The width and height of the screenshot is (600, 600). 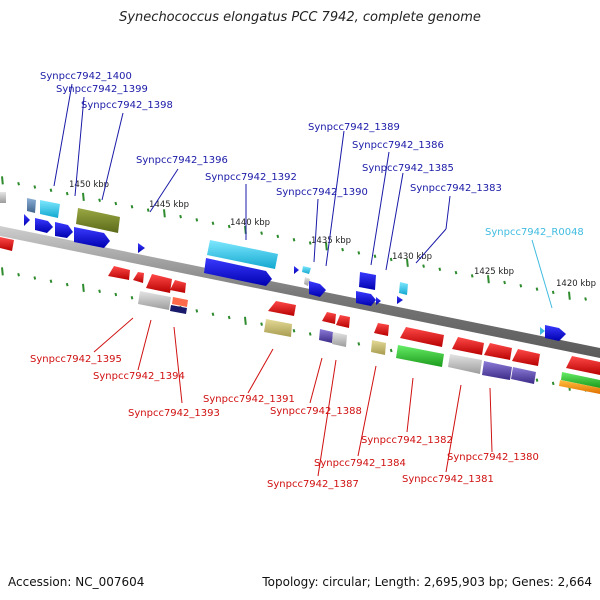 What do you see at coordinates (322, 192) in the screenshot?
I see `gene-label: Synpcc7942_1390` at bounding box center [322, 192].